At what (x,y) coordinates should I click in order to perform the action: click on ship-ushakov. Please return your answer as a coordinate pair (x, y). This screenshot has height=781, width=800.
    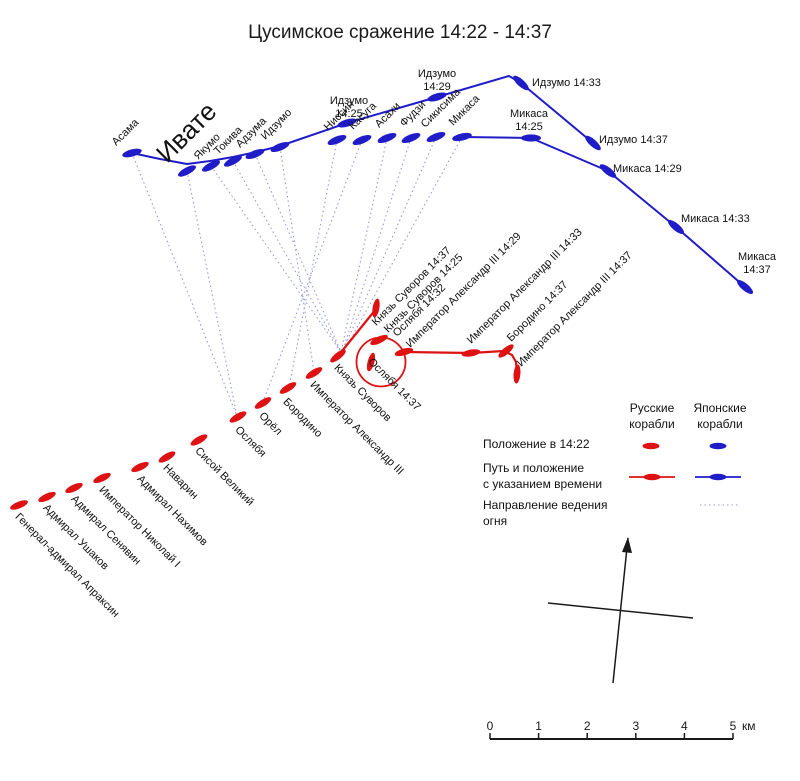
    Looking at the image, I should click on (47, 497).